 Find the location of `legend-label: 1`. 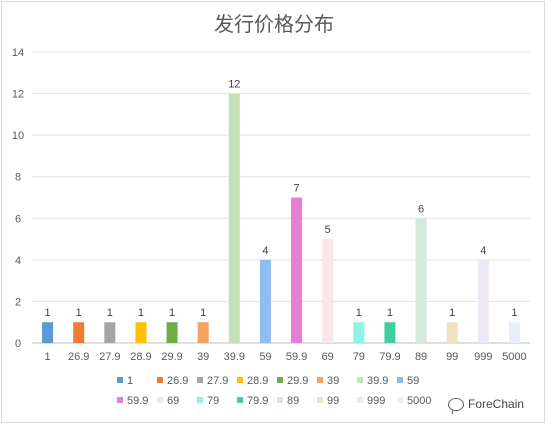

legend-label: 1 is located at coordinates (130, 381).